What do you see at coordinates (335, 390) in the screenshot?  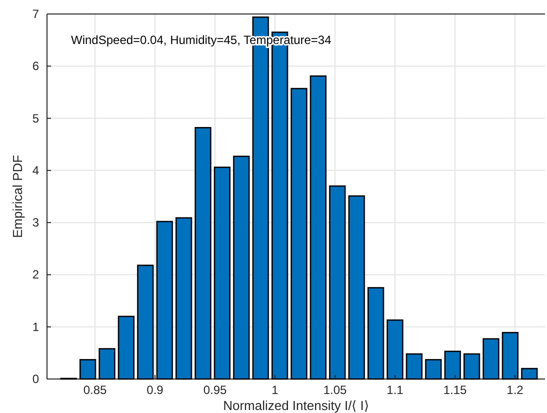 I see `x-tick-label: 1.05` at bounding box center [335, 390].